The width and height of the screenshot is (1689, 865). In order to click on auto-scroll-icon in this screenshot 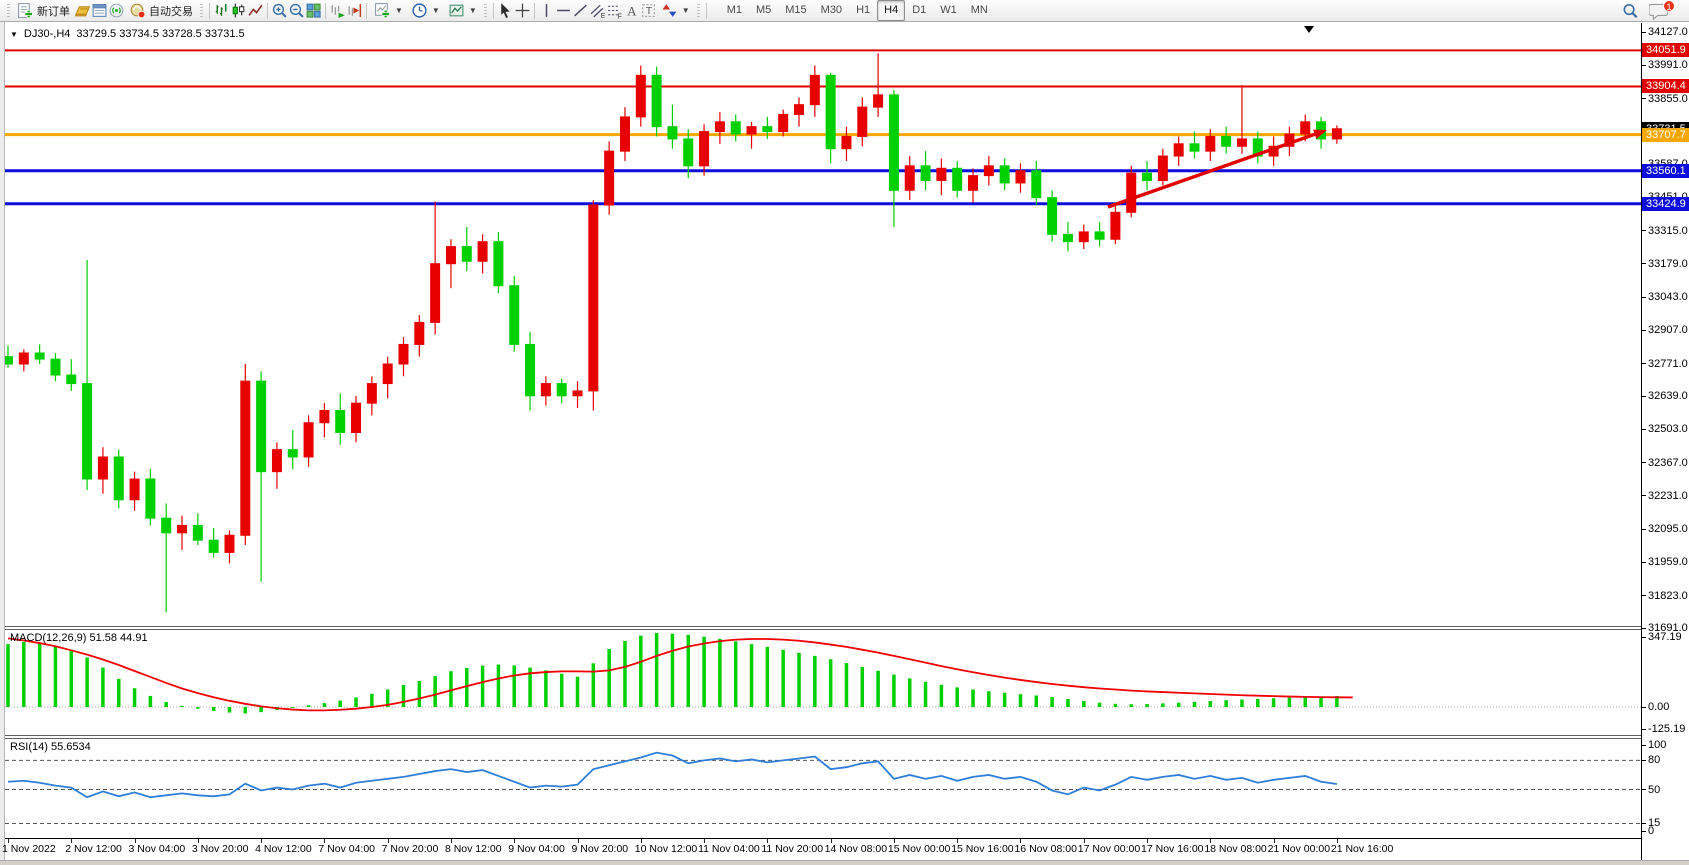, I will do `click(337, 10)`.